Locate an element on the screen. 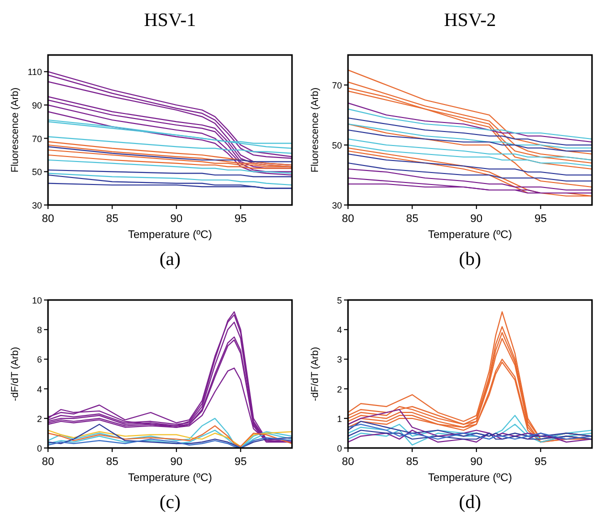 The height and width of the screenshot is (518, 595). y-tick-label: 110 is located at coordinates (35, 72).